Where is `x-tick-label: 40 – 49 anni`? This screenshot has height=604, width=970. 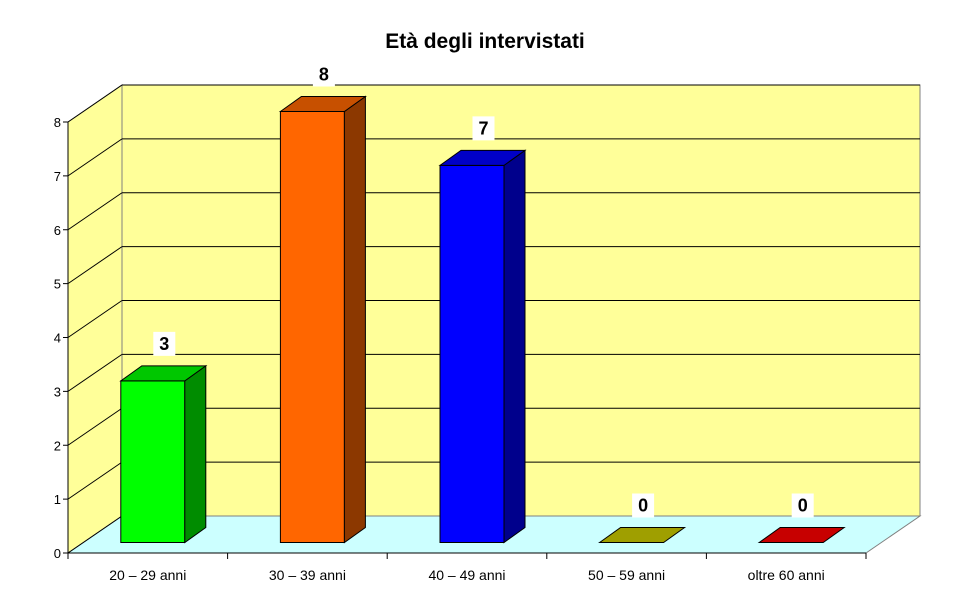 x-tick-label: 40 – 49 anni is located at coordinates (466, 575).